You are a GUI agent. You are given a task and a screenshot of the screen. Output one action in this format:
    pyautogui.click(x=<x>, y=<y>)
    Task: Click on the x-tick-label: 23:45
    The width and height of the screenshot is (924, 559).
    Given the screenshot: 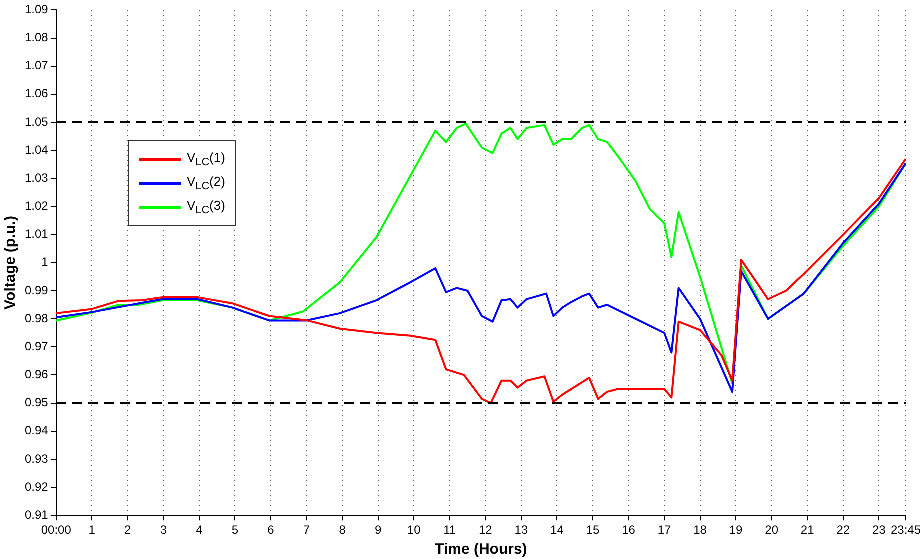 What is the action you would take?
    pyautogui.click(x=906, y=530)
    